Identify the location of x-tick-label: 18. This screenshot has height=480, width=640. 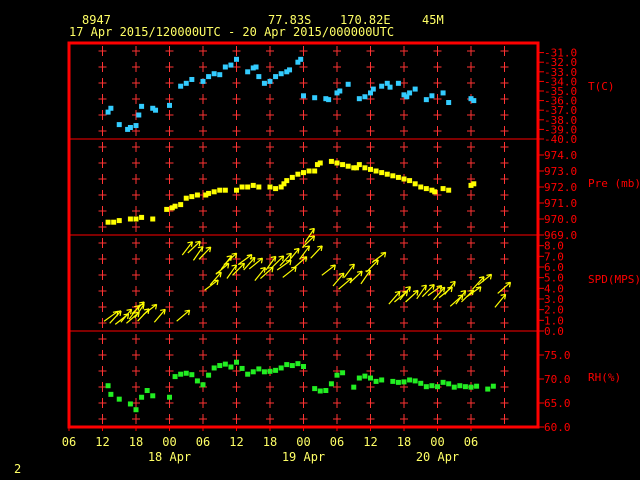
(136, 442).